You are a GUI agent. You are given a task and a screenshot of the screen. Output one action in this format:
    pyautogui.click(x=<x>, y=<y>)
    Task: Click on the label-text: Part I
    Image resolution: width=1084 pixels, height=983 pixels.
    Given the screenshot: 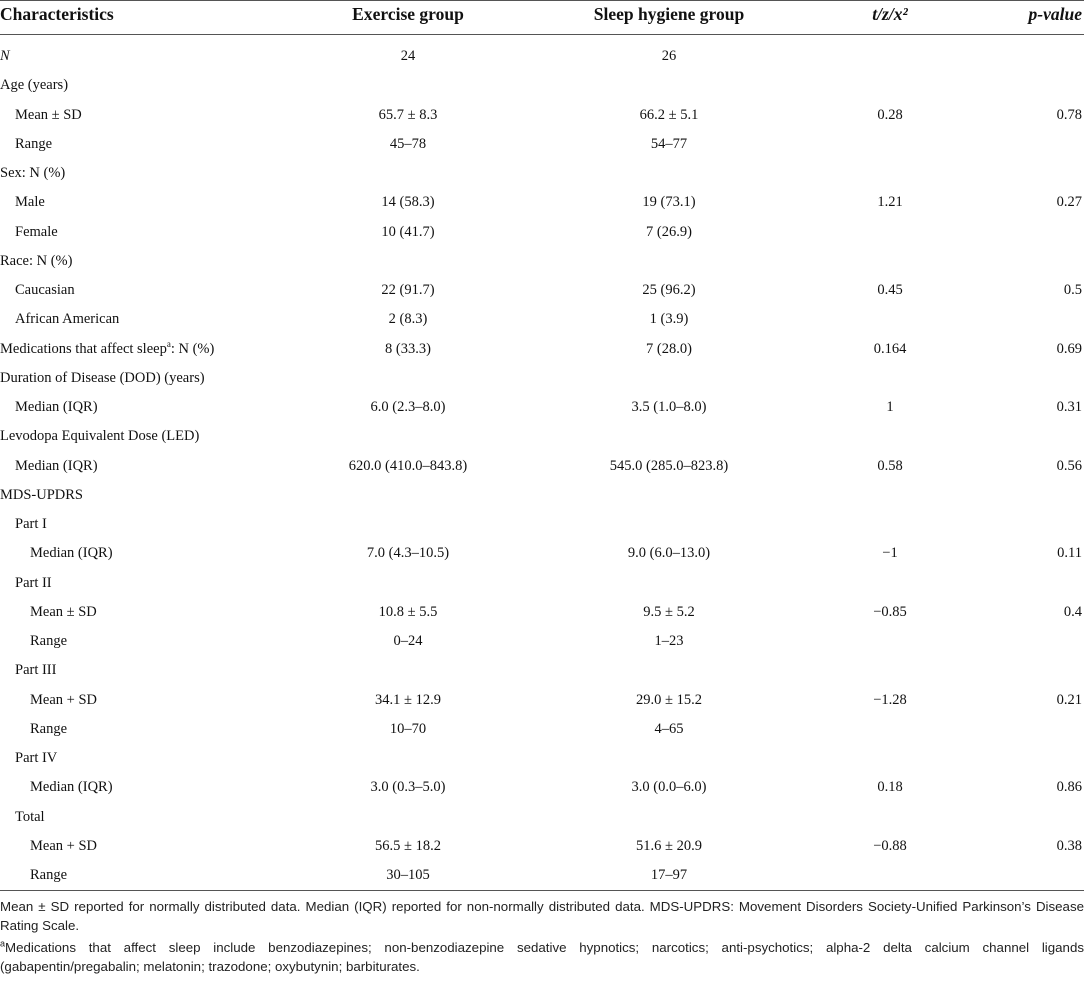 What is the action you would take?
    pyautogui.click(x=31, y=524)
    